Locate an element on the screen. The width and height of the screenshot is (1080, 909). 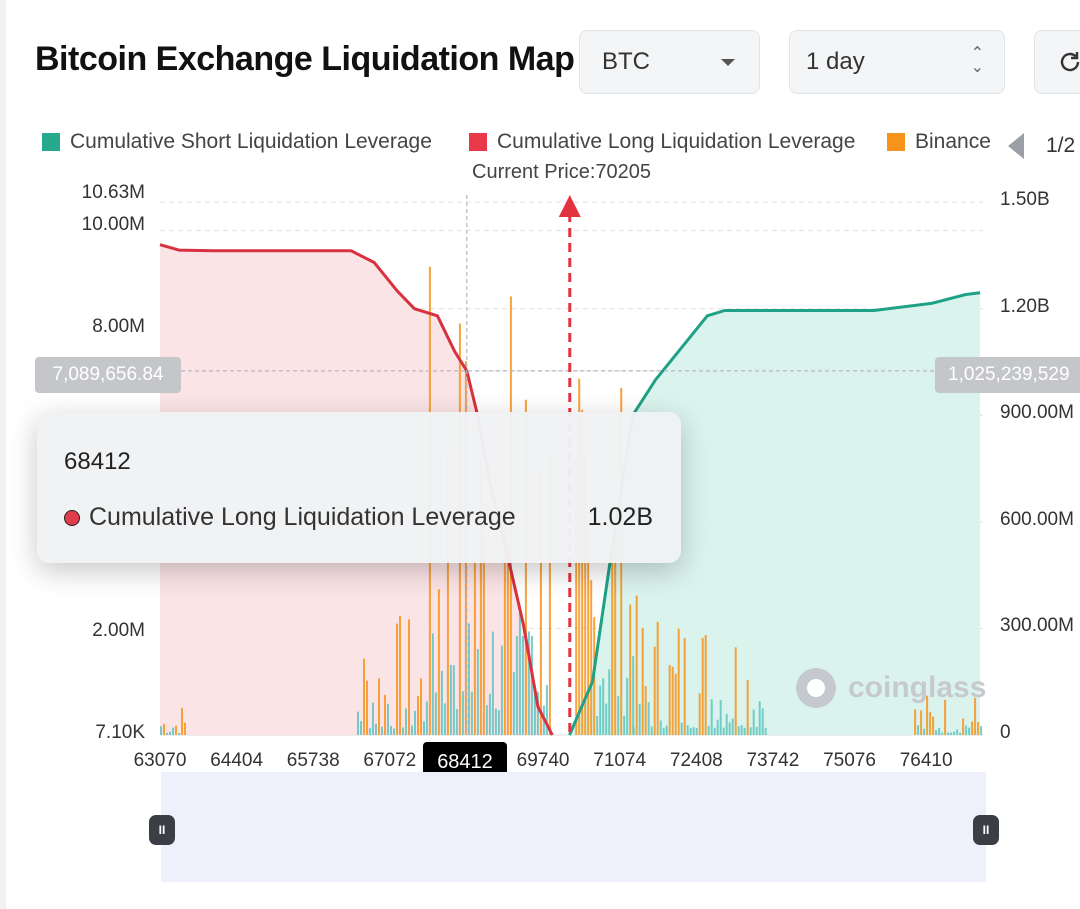
refresh-button is located at coordinates (1057, 62).